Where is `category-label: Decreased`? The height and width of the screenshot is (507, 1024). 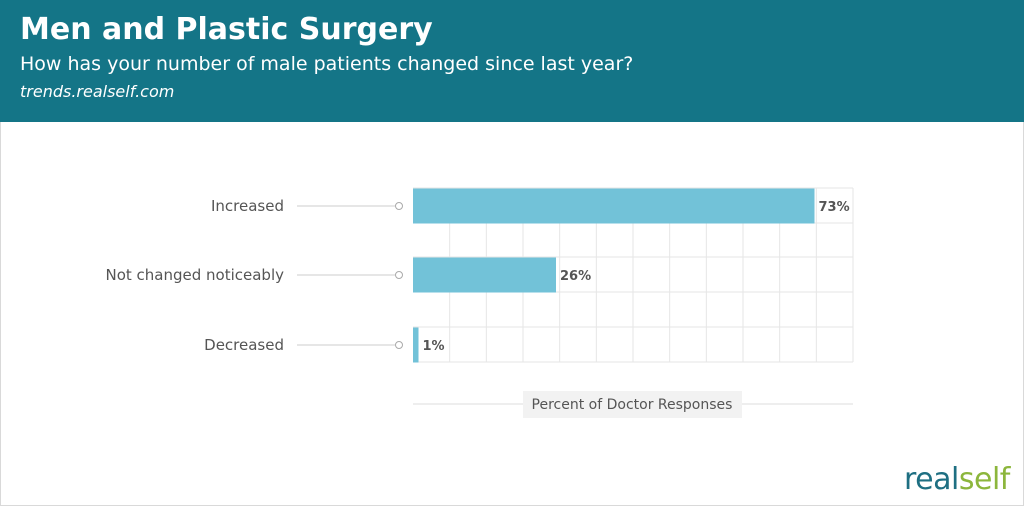 category-label: Decreased is located at coordinates (244, 345).